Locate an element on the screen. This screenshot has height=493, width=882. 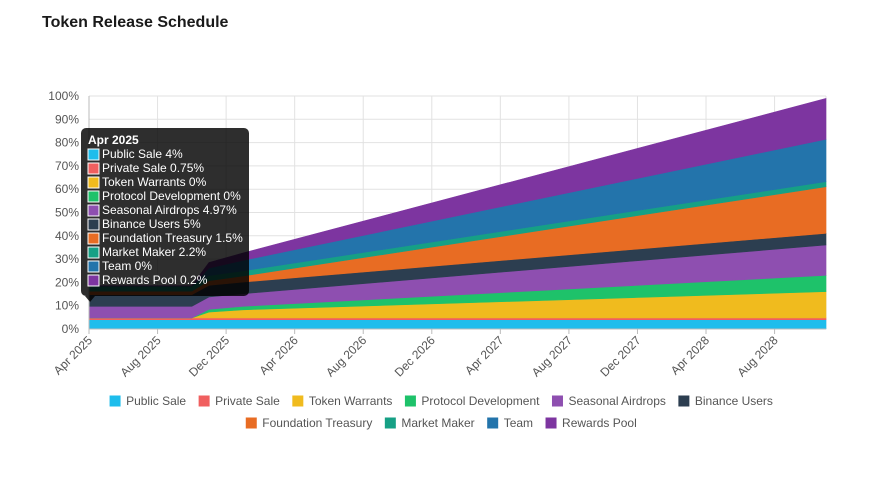
x-tick-label: Aug 2028 is located at coordinates (757, 356).